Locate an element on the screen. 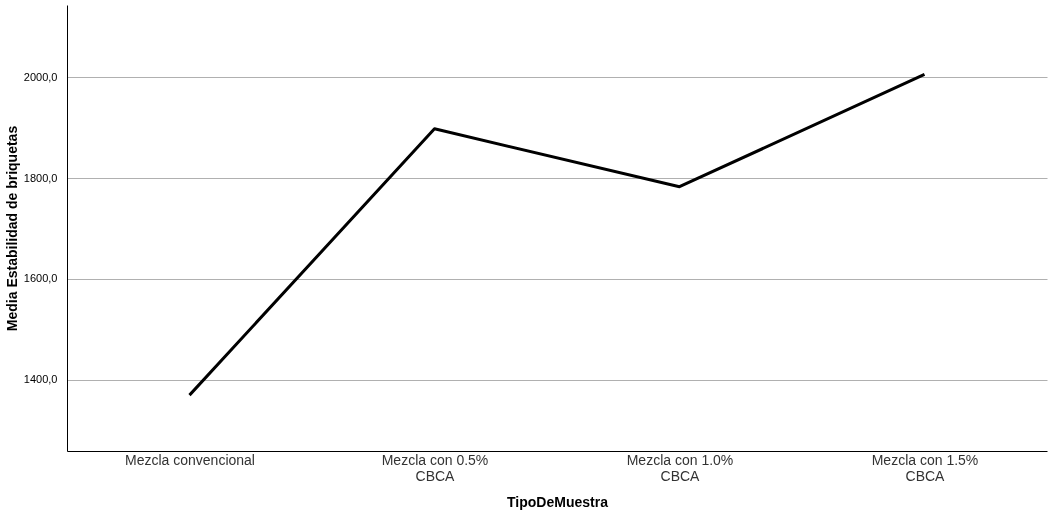 Image resolution: width=1052 pixels, height=514 pixels. y-tick-label: 1600,0 is located at coordinates (40, 278).